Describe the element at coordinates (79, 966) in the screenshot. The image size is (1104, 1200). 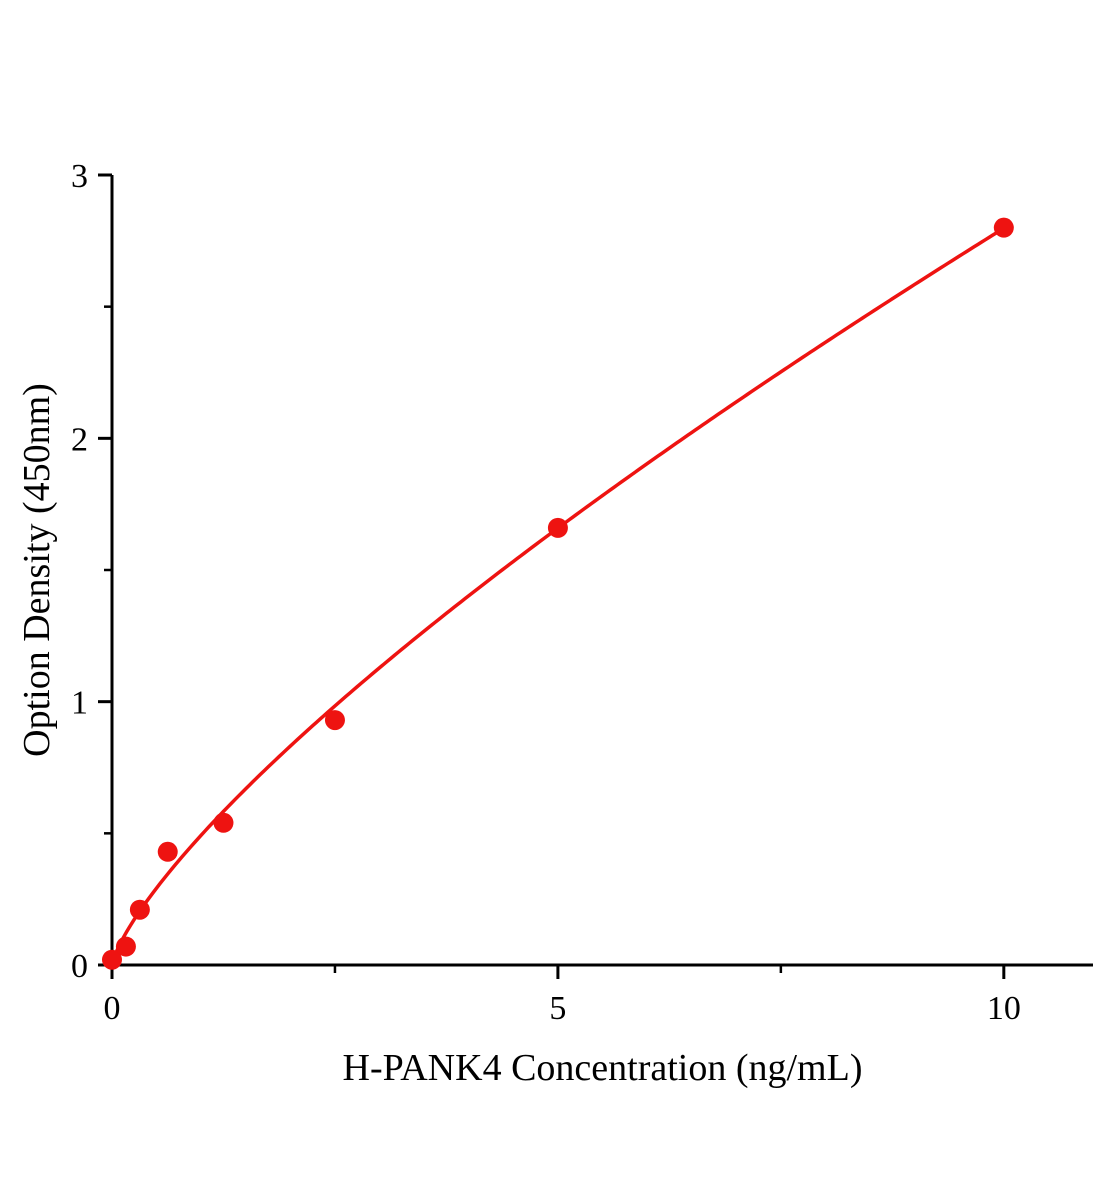
I see `y-tick-label: 0` at that location.